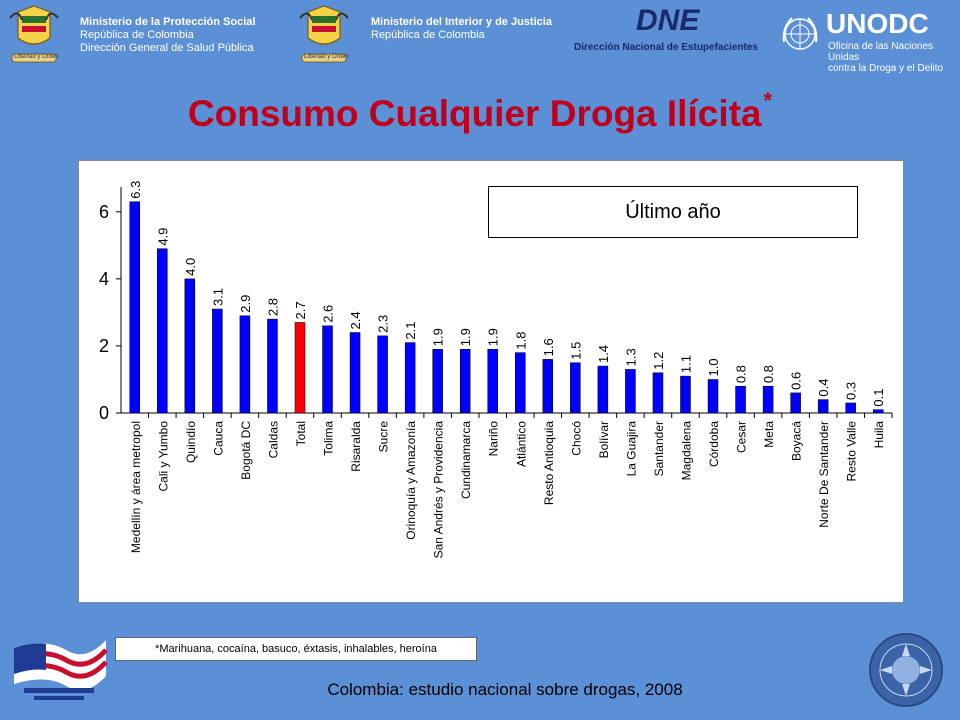 The image size is (960, 720). I want to click on category-label: Boyacá, so click(797, 441).